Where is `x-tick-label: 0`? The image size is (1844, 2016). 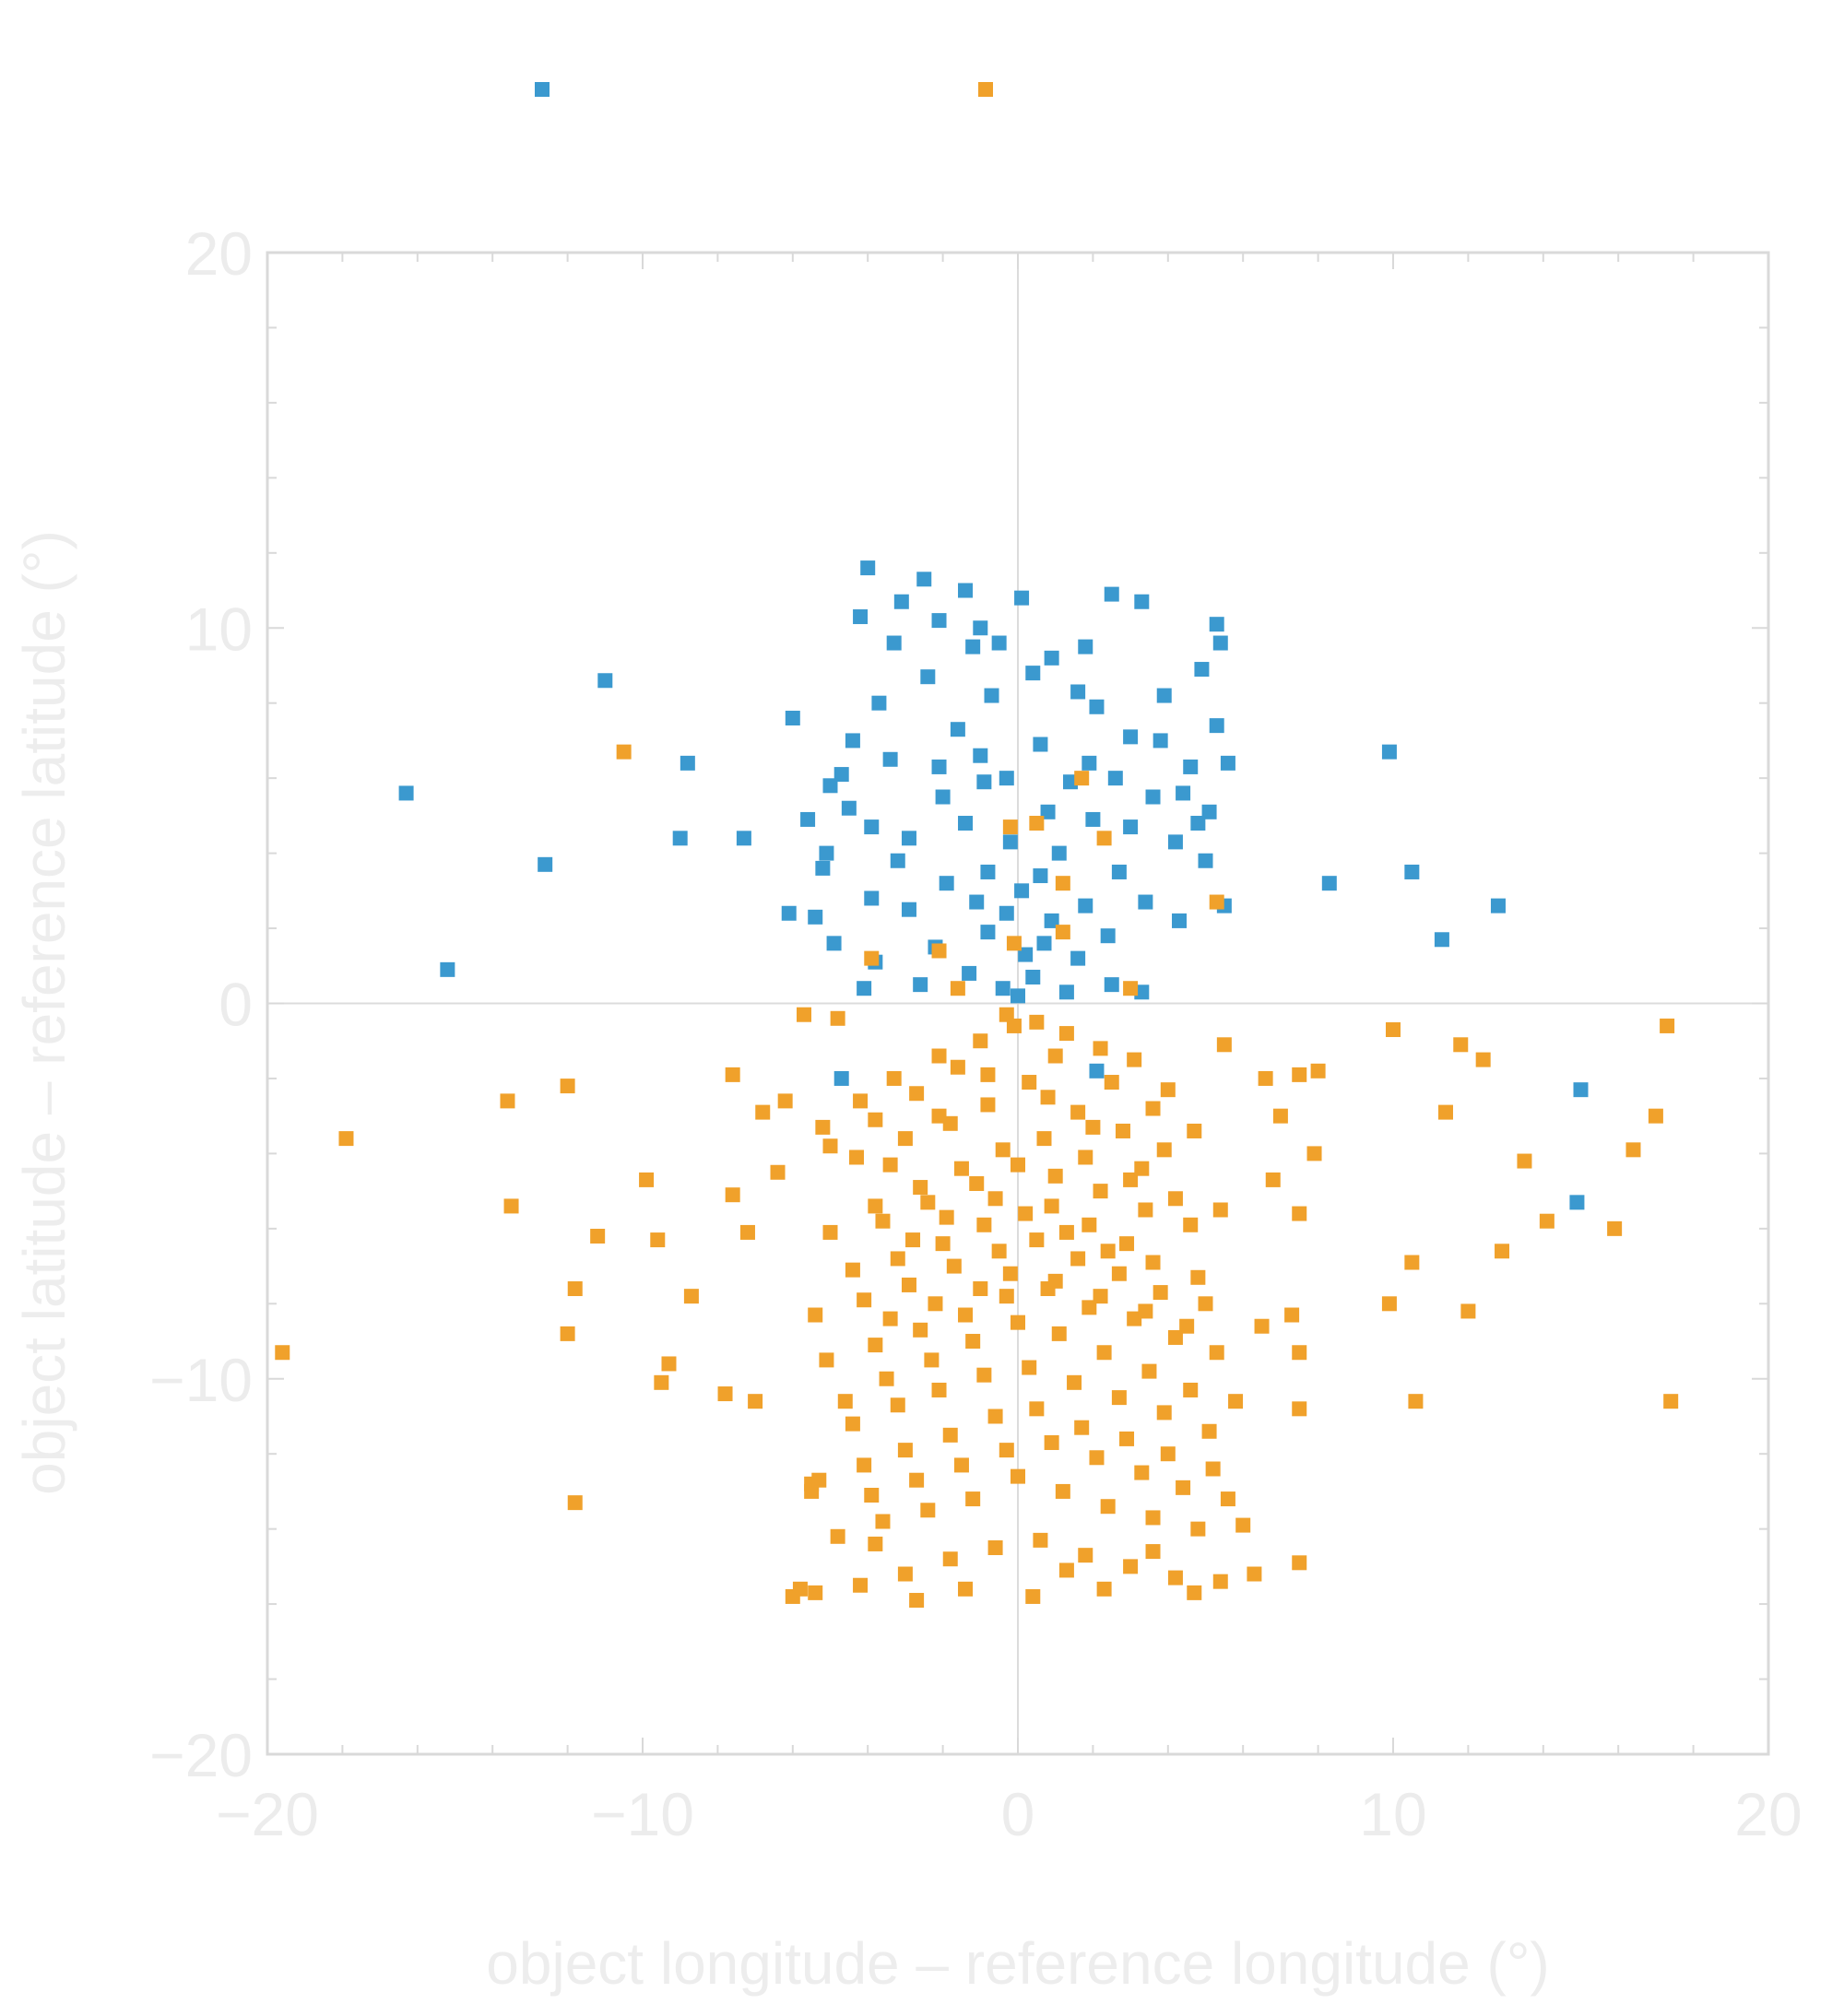 x-tick-label: 0 is located at coordinates (1018, 1814).